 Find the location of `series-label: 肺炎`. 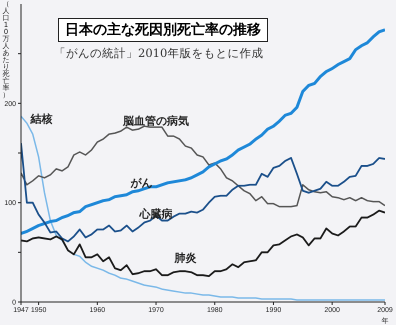

series-label: 肺炎 is located at coordinates (185, 258).